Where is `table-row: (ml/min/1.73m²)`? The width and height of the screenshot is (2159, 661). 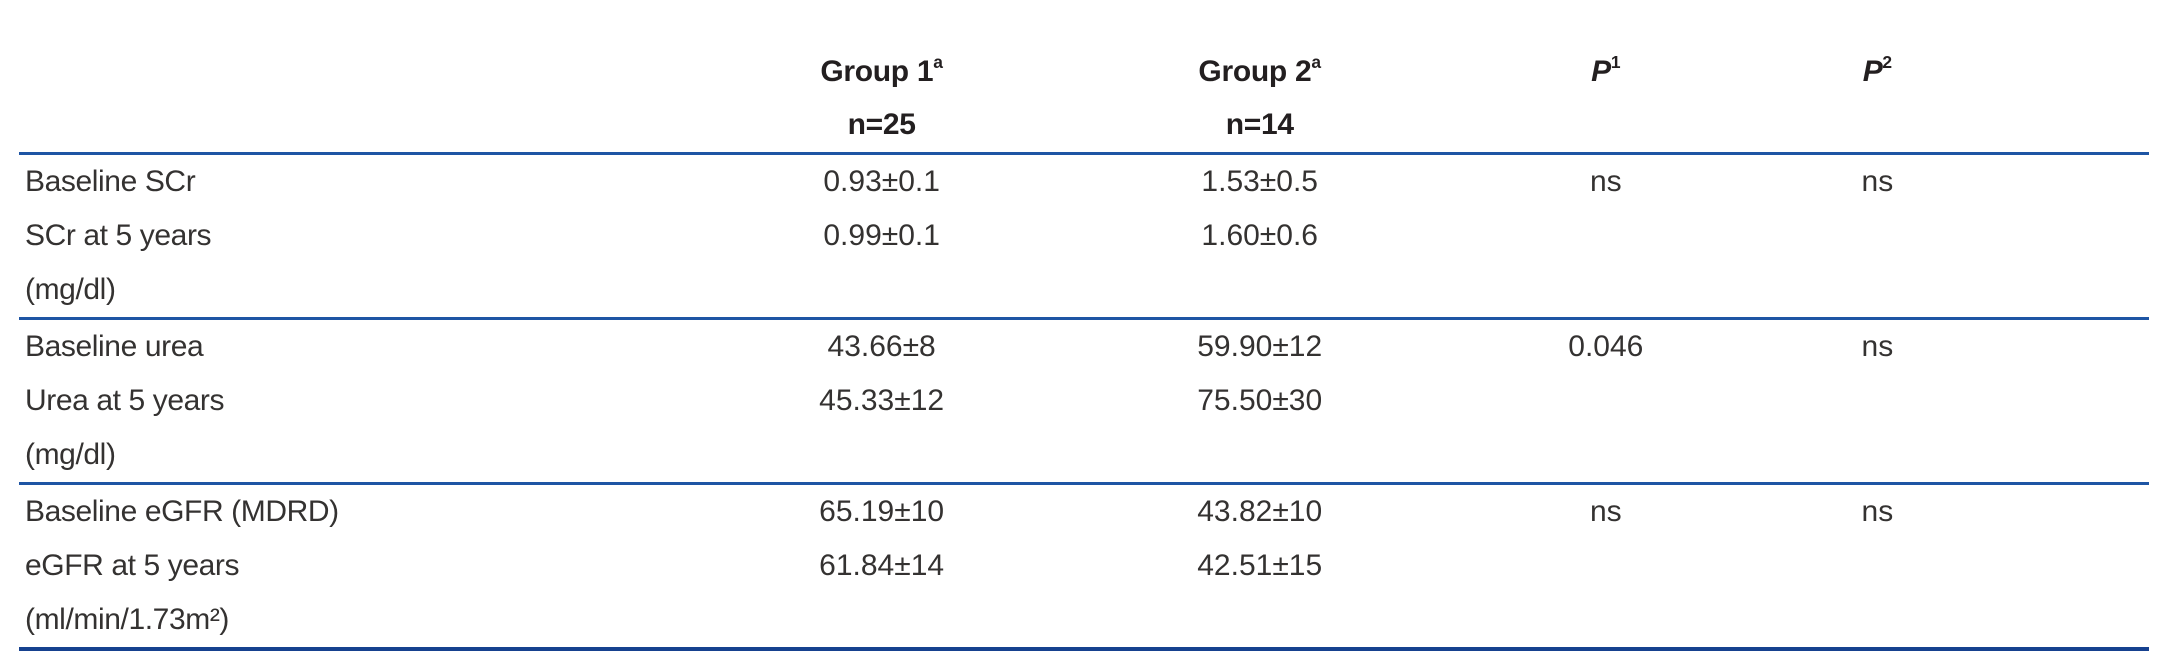
table-row: (ml/min/1.73m²) is located at coordinates (1084, 621).